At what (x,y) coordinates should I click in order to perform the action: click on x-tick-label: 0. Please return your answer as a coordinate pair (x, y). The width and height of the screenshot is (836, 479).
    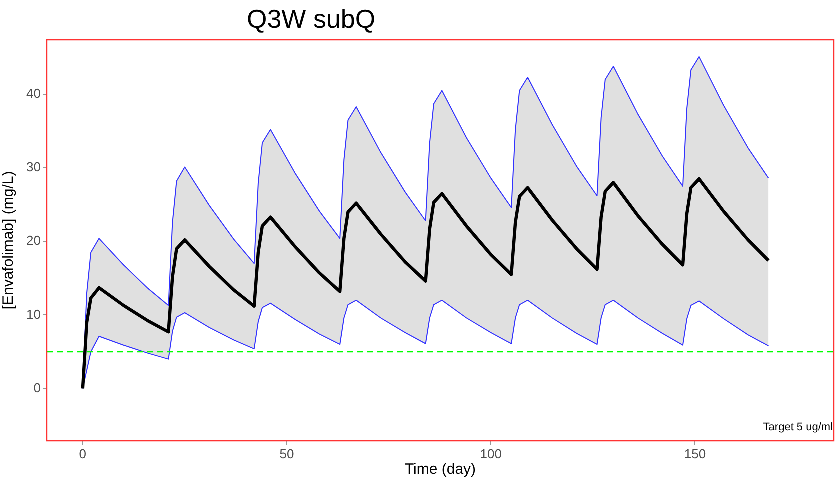
    Looking at the image, I should click on (83, 454).